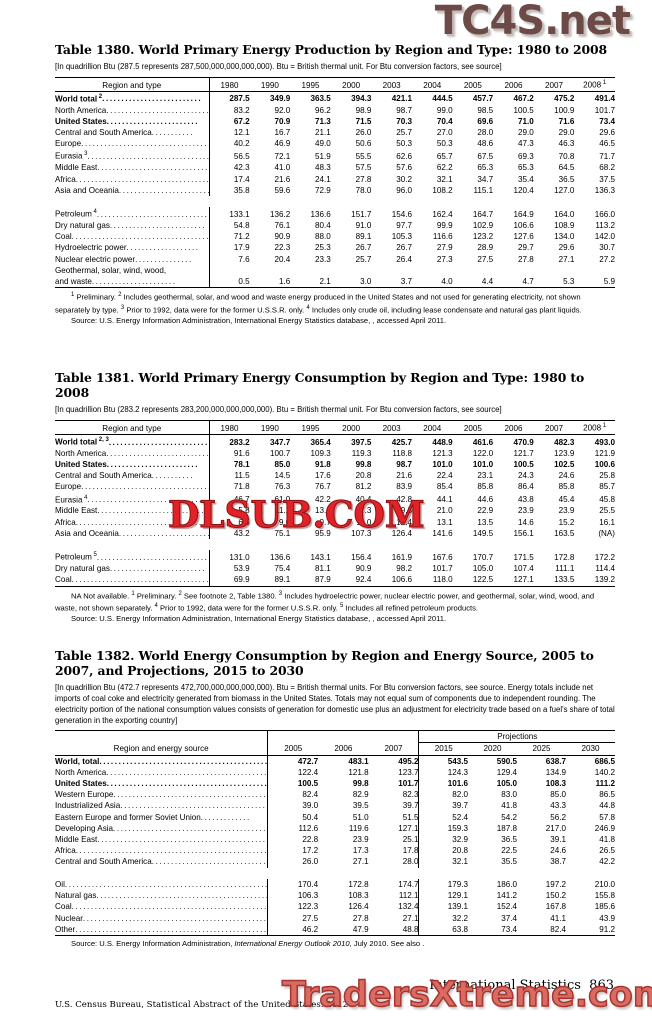  What do you see at coordinates (363, 133) in the screenshot?
I see `cell-value: 26.0` at bounding box center [363, 133].